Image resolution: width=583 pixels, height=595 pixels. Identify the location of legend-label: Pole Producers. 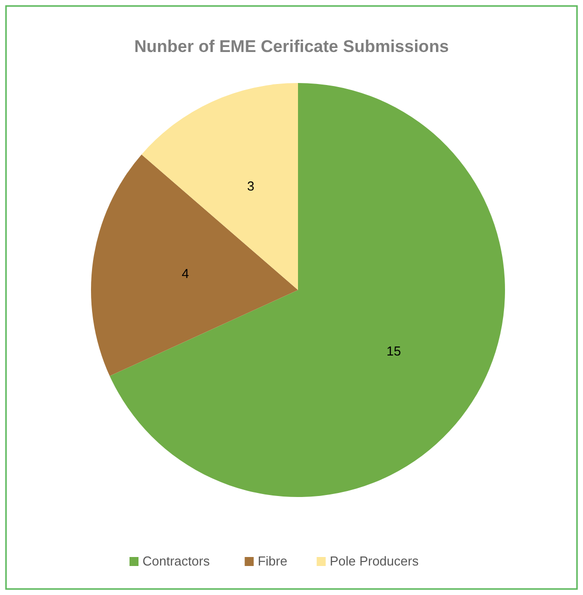
(375, 560).